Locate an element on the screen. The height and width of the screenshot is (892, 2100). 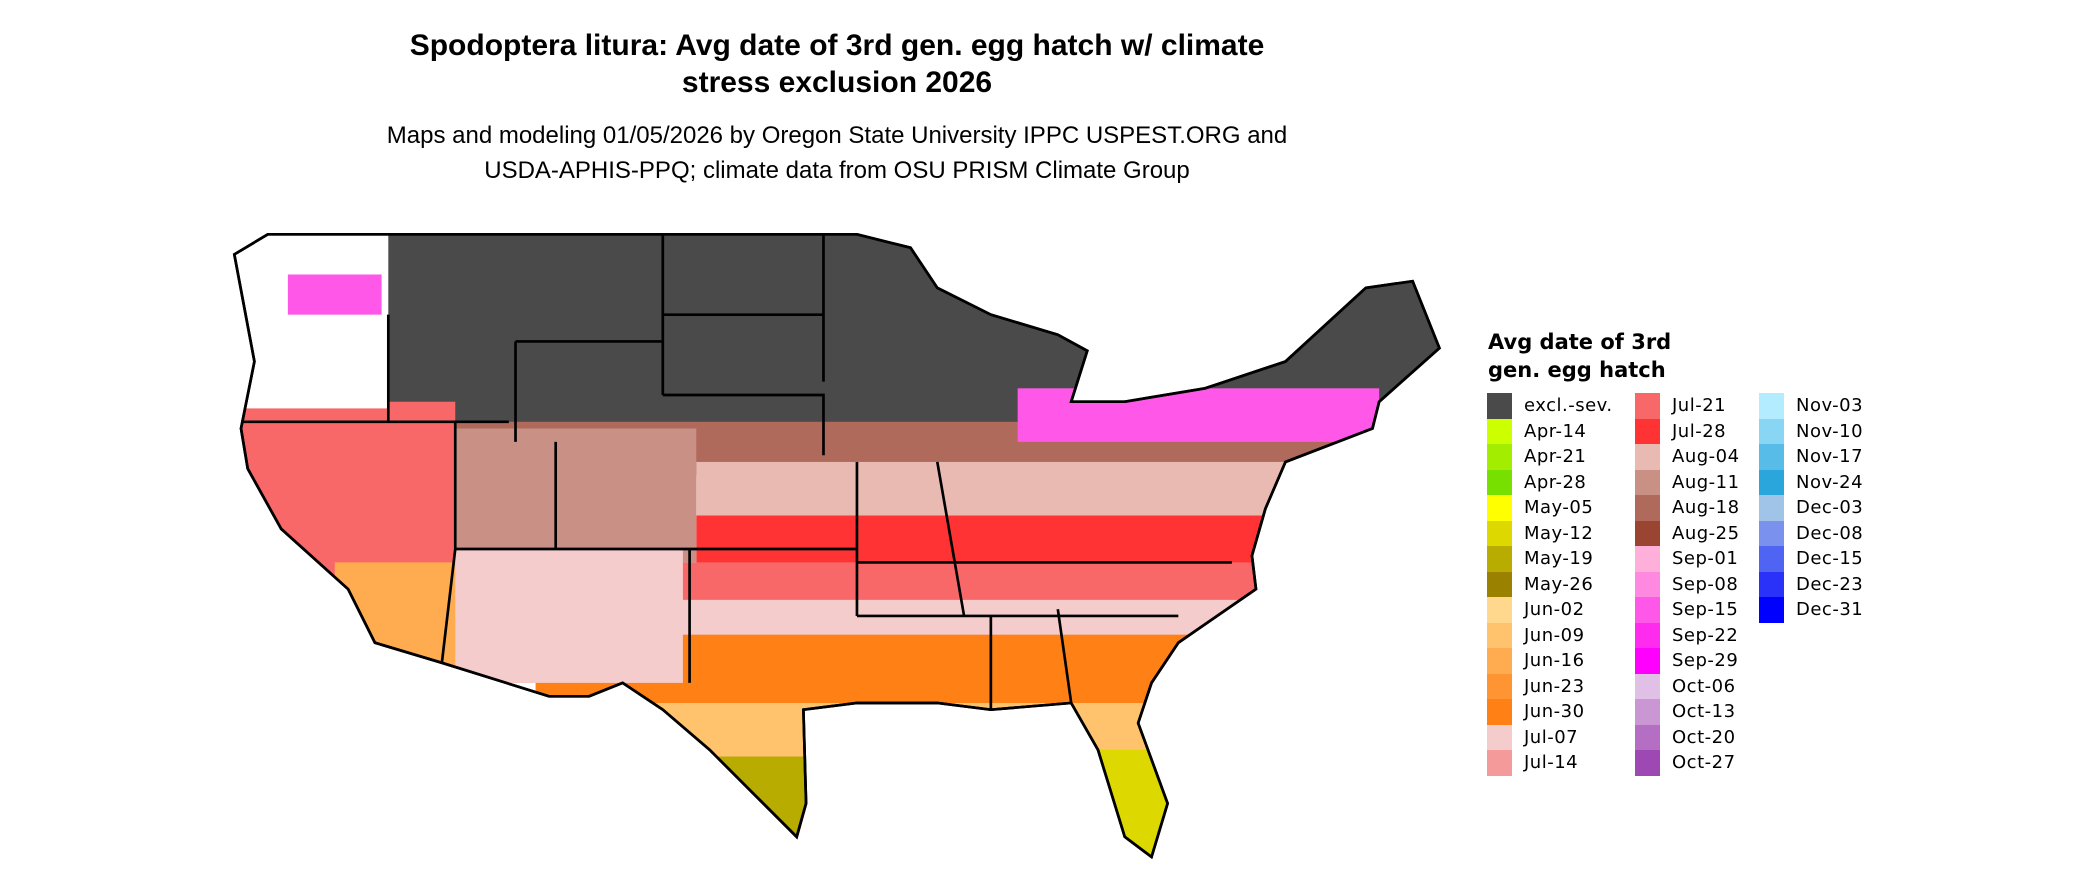
legend-item: Aug-11 is located at coordinates (1687, 482).